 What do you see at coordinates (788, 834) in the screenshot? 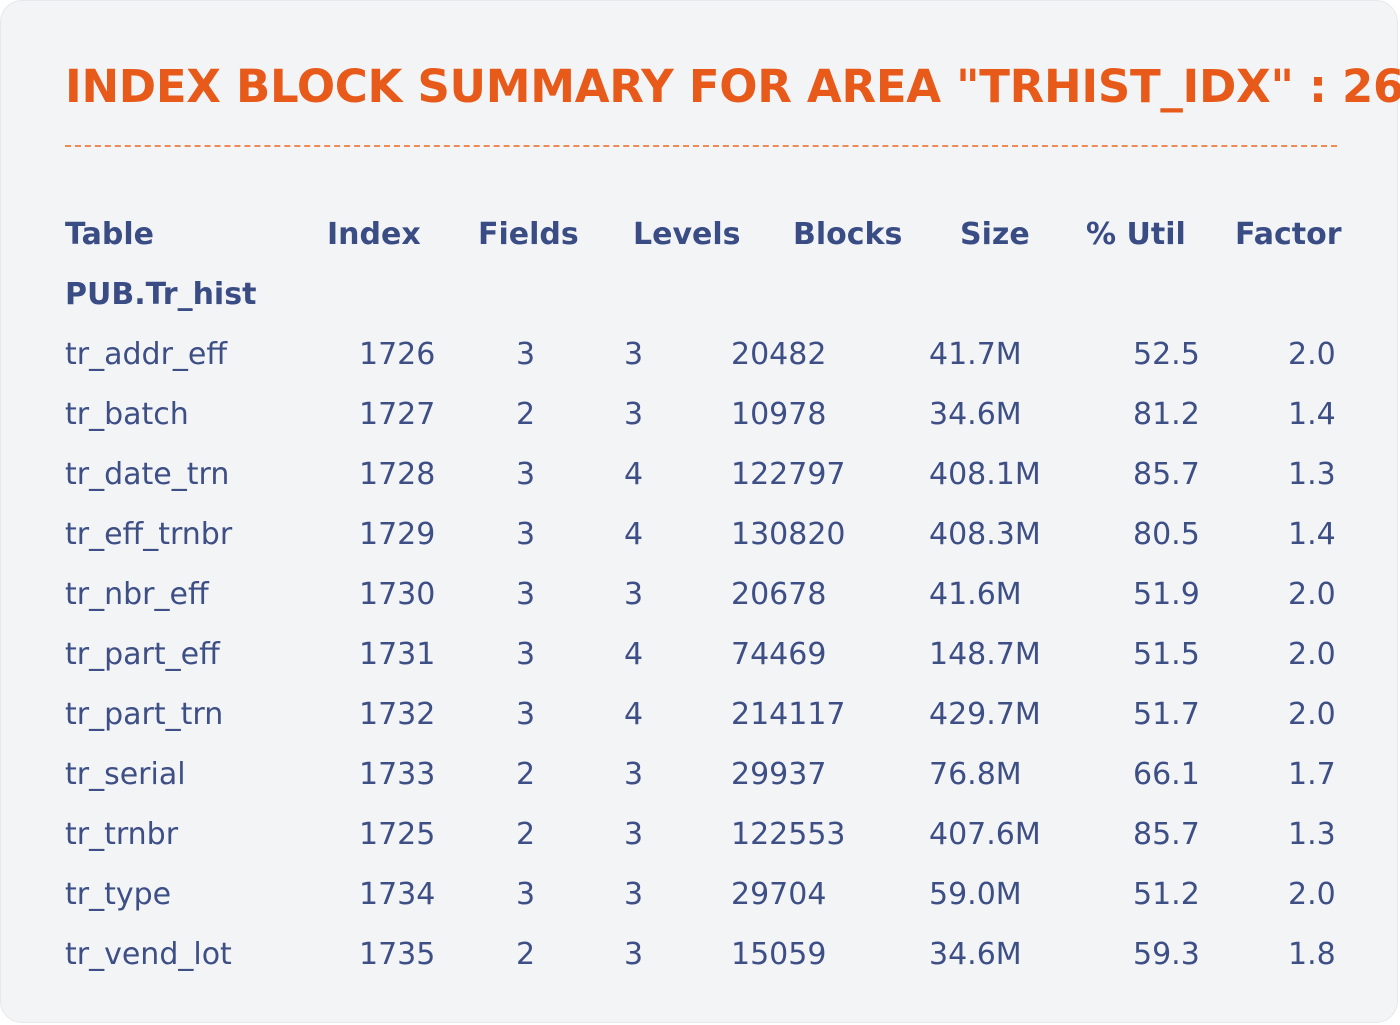
I see `cell-blocks: 122553` at bounding box center [788, 834].